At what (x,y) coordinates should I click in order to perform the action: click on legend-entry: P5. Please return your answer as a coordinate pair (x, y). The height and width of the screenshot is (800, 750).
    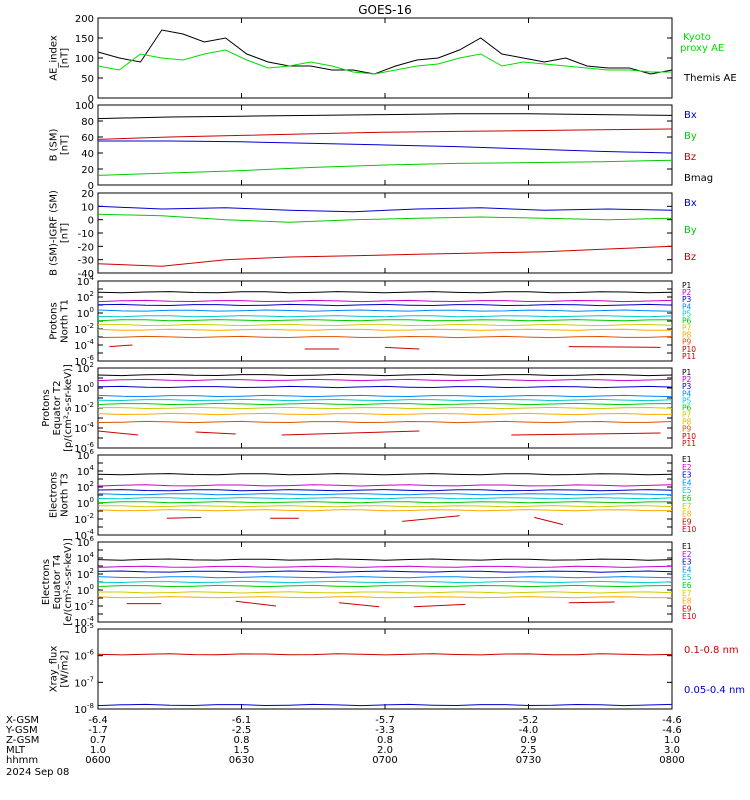
    Looking at the image, I should click on (687, 313).